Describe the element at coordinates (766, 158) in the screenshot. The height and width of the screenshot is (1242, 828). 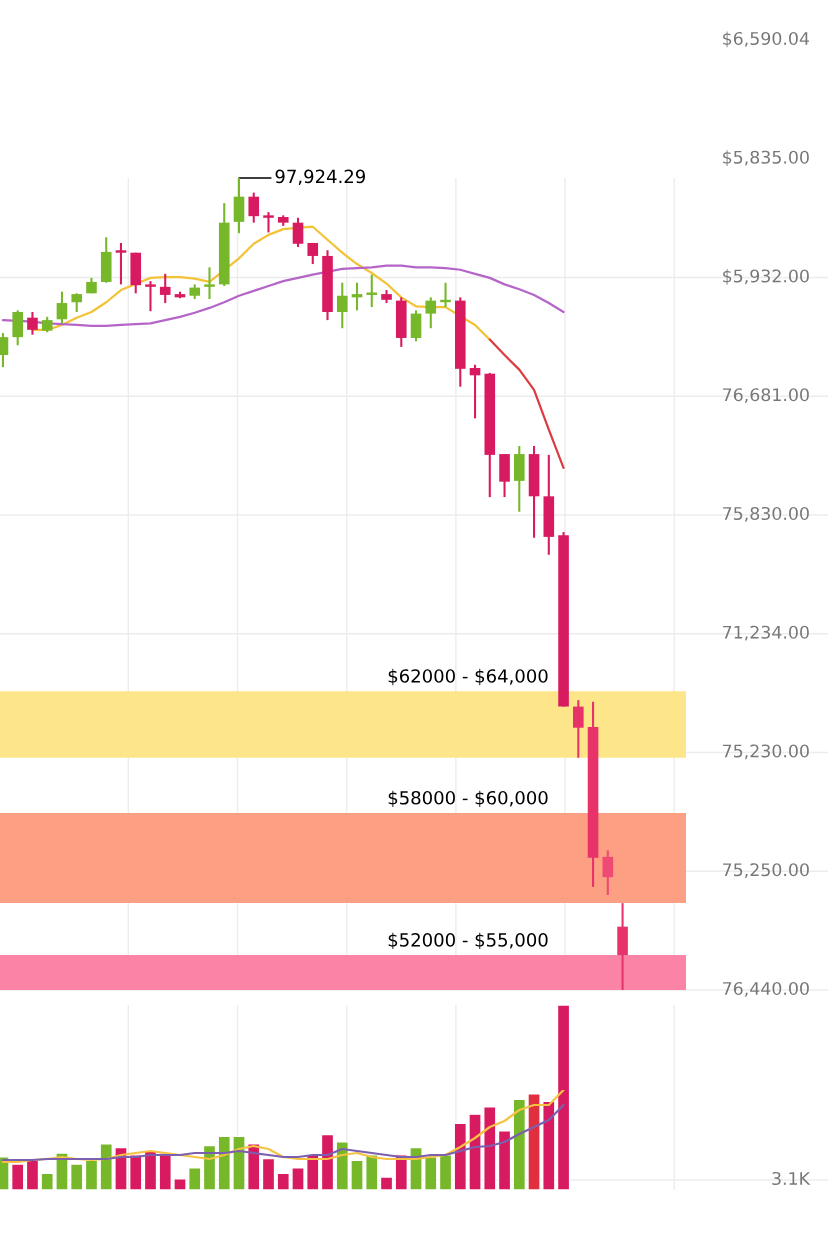
I see `text: $5,835.00` at that location.